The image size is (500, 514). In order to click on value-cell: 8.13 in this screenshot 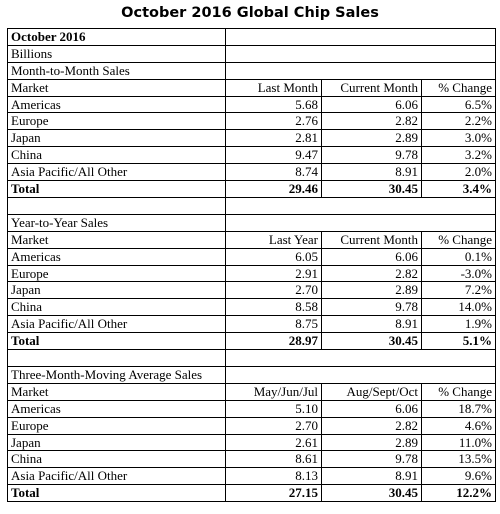, I will do `click(273, 476)`.